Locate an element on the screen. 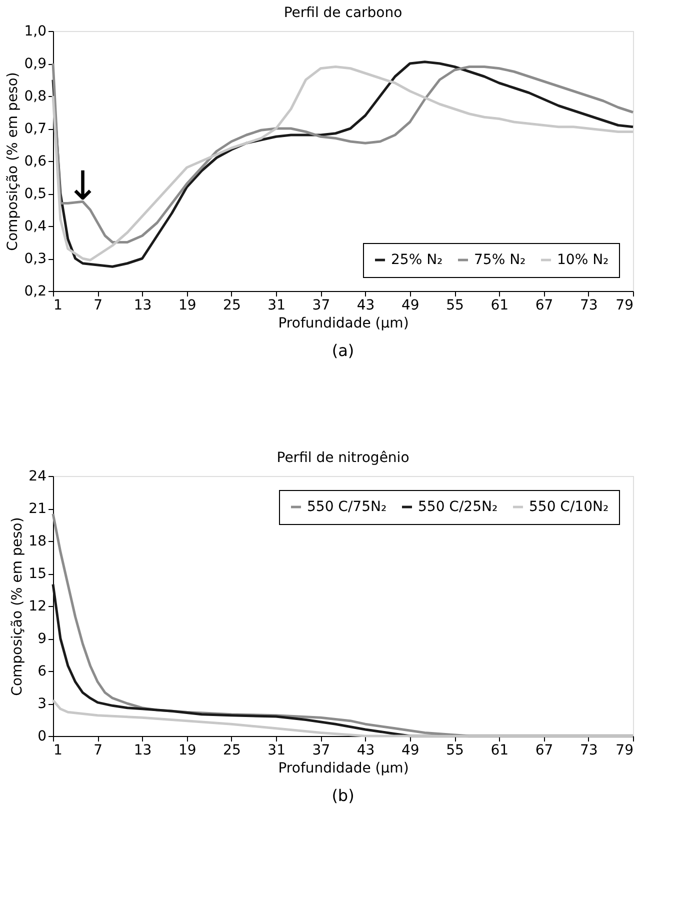 The height and width of the screenshot is (909, 685). legend-label: 550 C/25N₂ is located at coordinates (458, 507).